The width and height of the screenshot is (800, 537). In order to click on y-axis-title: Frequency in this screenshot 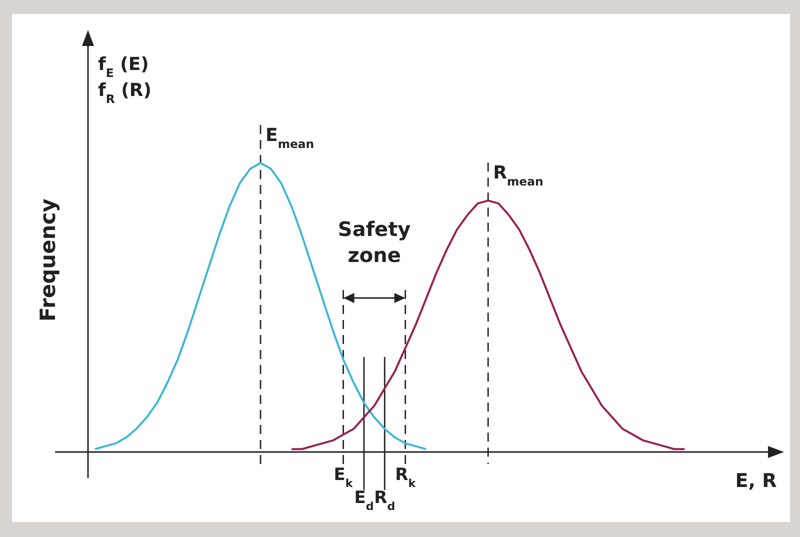, I will do `click(48, 260)`.